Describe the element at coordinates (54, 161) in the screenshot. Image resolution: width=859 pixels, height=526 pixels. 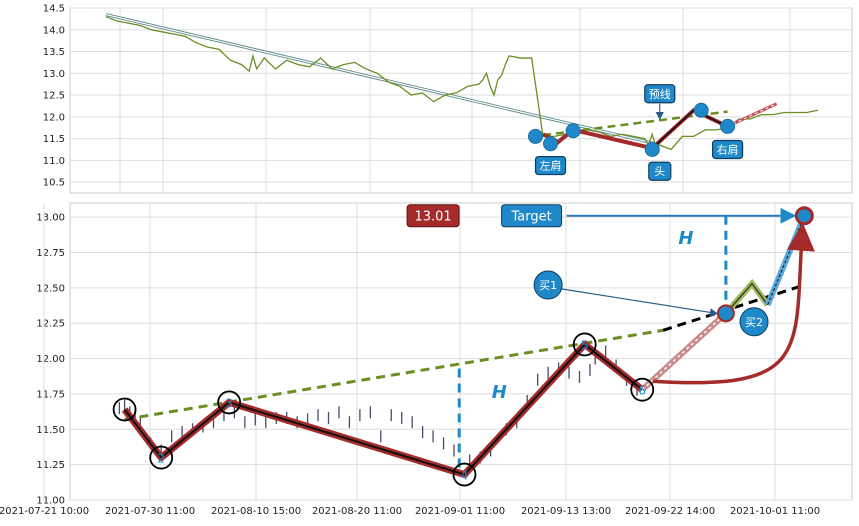
I see `top-y-tick-label: 11.0` at that location.